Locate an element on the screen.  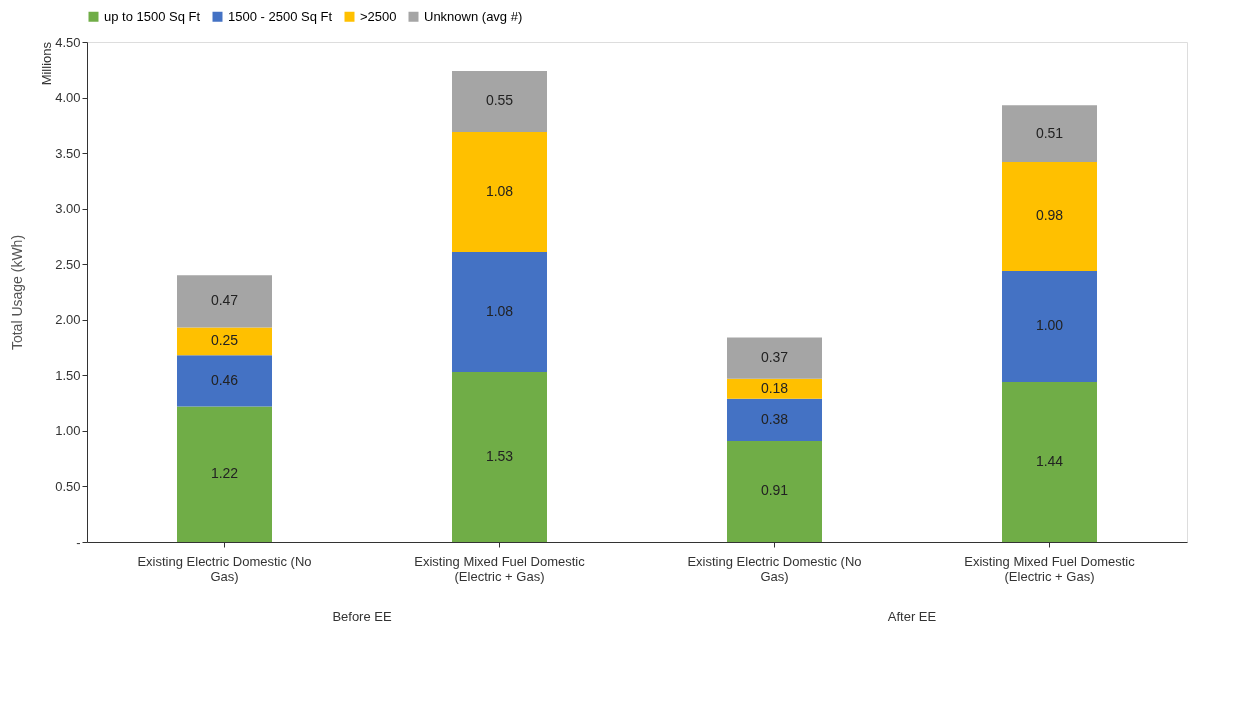
data-label: 0.47 is located at coordinates (224, 300).